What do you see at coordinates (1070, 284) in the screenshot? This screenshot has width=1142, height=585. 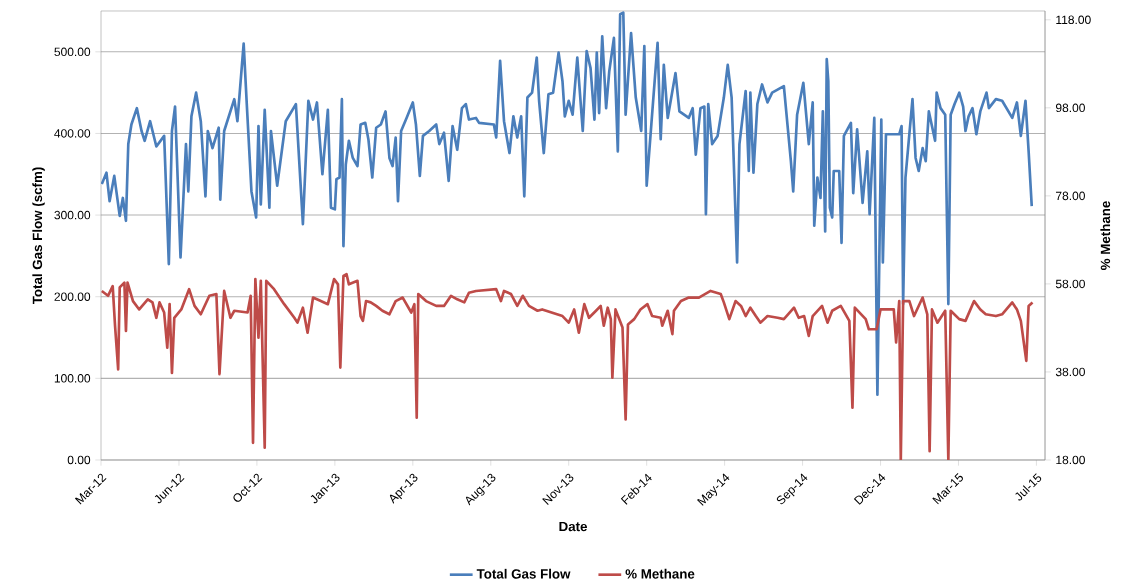 I see `y2-tick-label: 58.00` at bounding box center [1070, 284].